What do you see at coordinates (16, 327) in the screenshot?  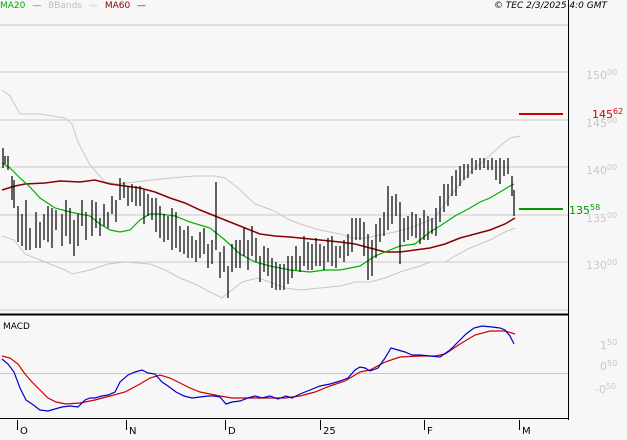 I see `macd-panel-title: MACD` at bounding box center [16, 327].